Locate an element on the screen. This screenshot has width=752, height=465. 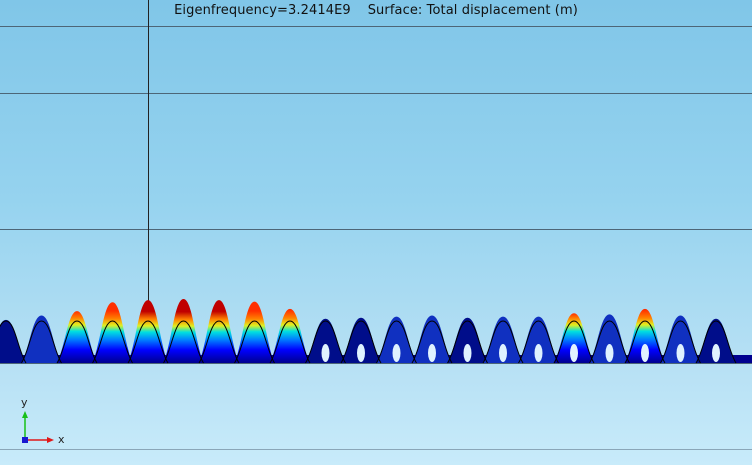
y-axis-arrowhead is located at coordinates (25, 414).